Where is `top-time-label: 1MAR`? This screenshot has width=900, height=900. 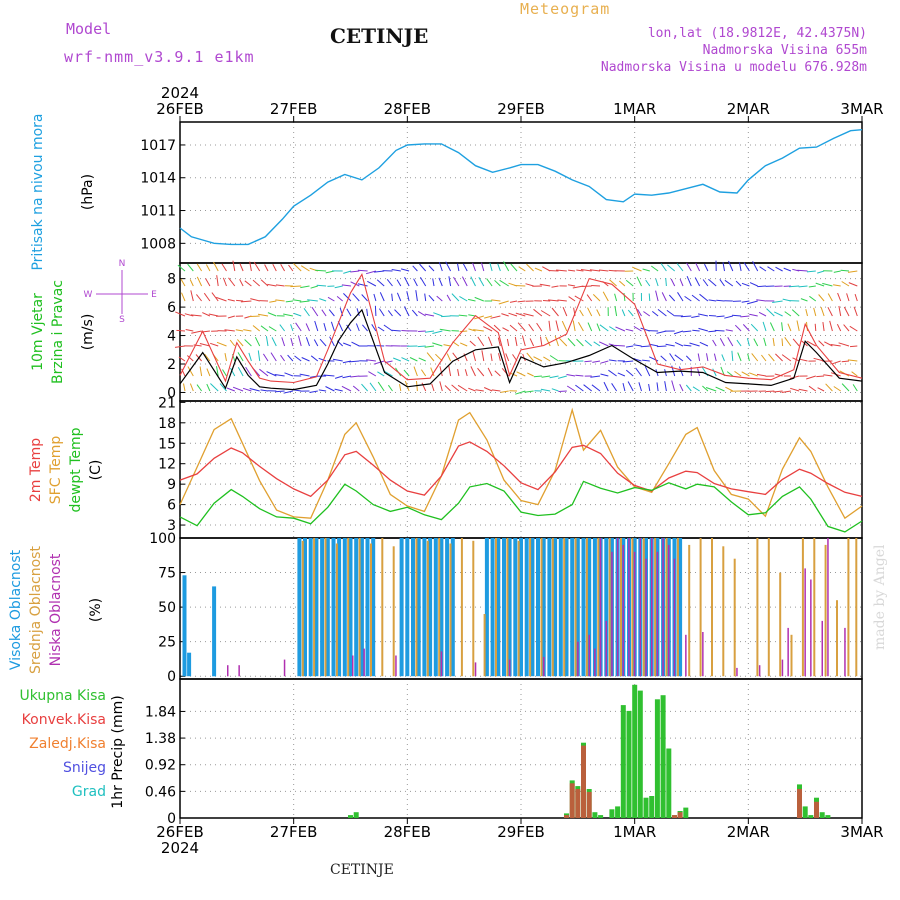 top-time-label: 1MAR is located at coordinates (634, 109).